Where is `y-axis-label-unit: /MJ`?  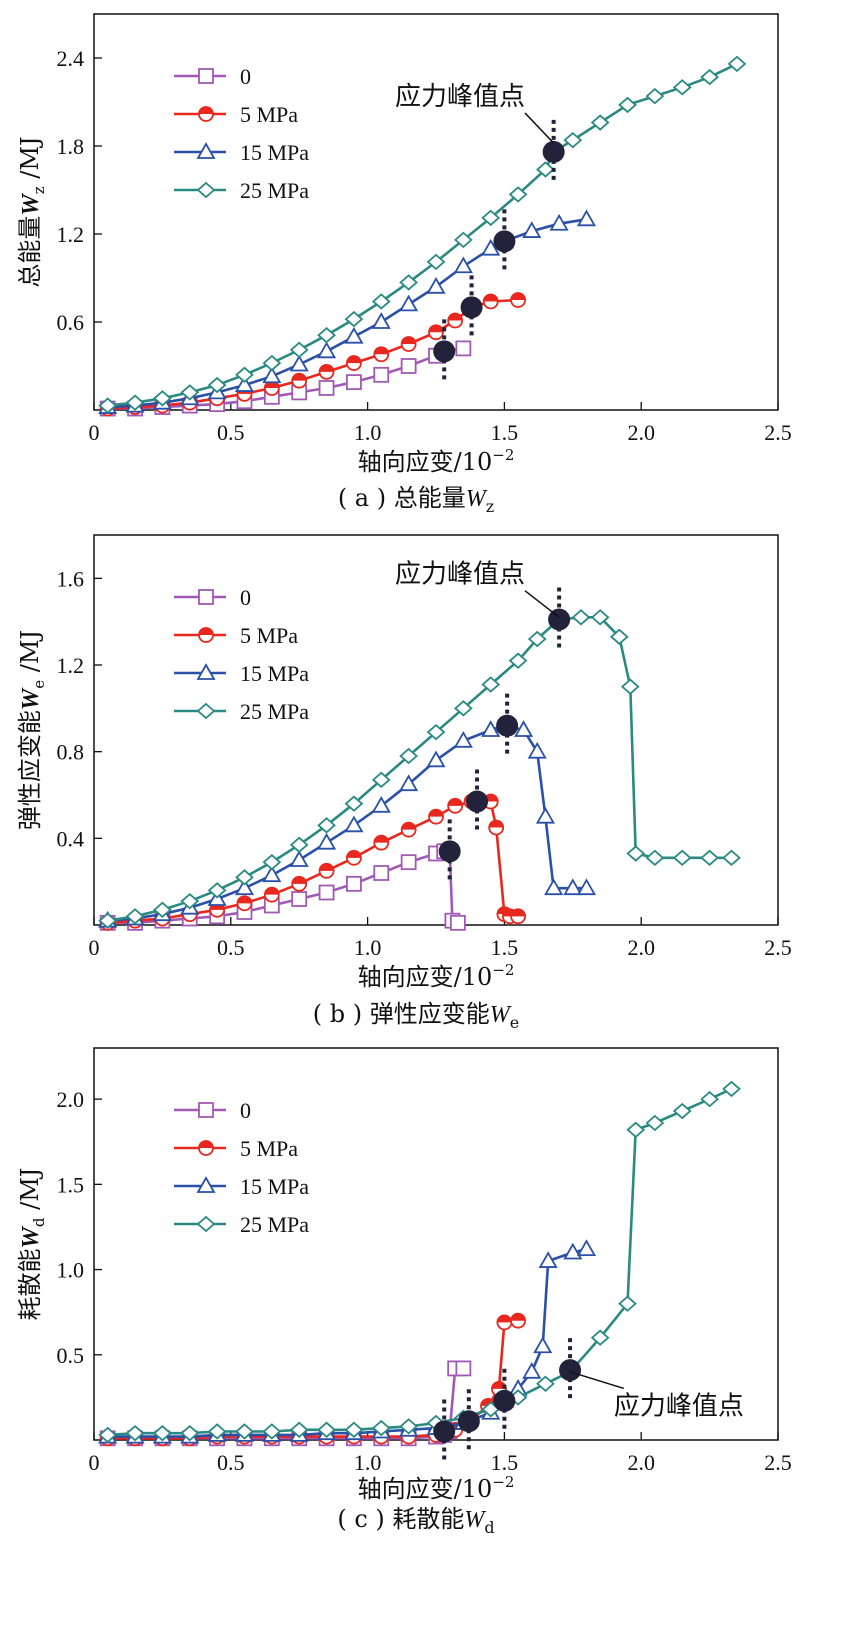 y-axis-label-unit: /MJ is located at coordinates (30, 1193).